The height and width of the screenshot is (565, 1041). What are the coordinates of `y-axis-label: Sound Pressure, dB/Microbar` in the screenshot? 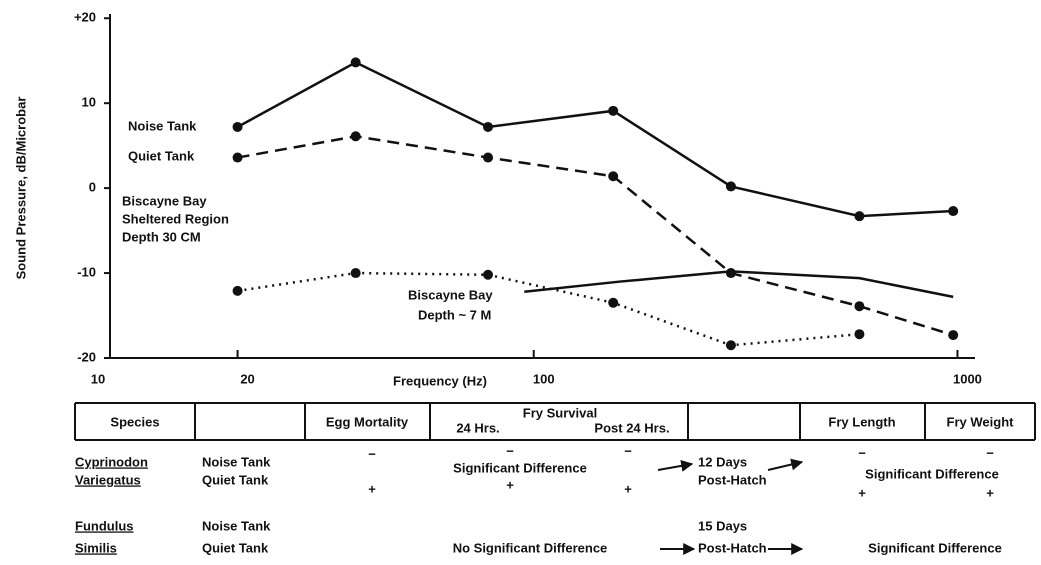 It's located at (20, 188).